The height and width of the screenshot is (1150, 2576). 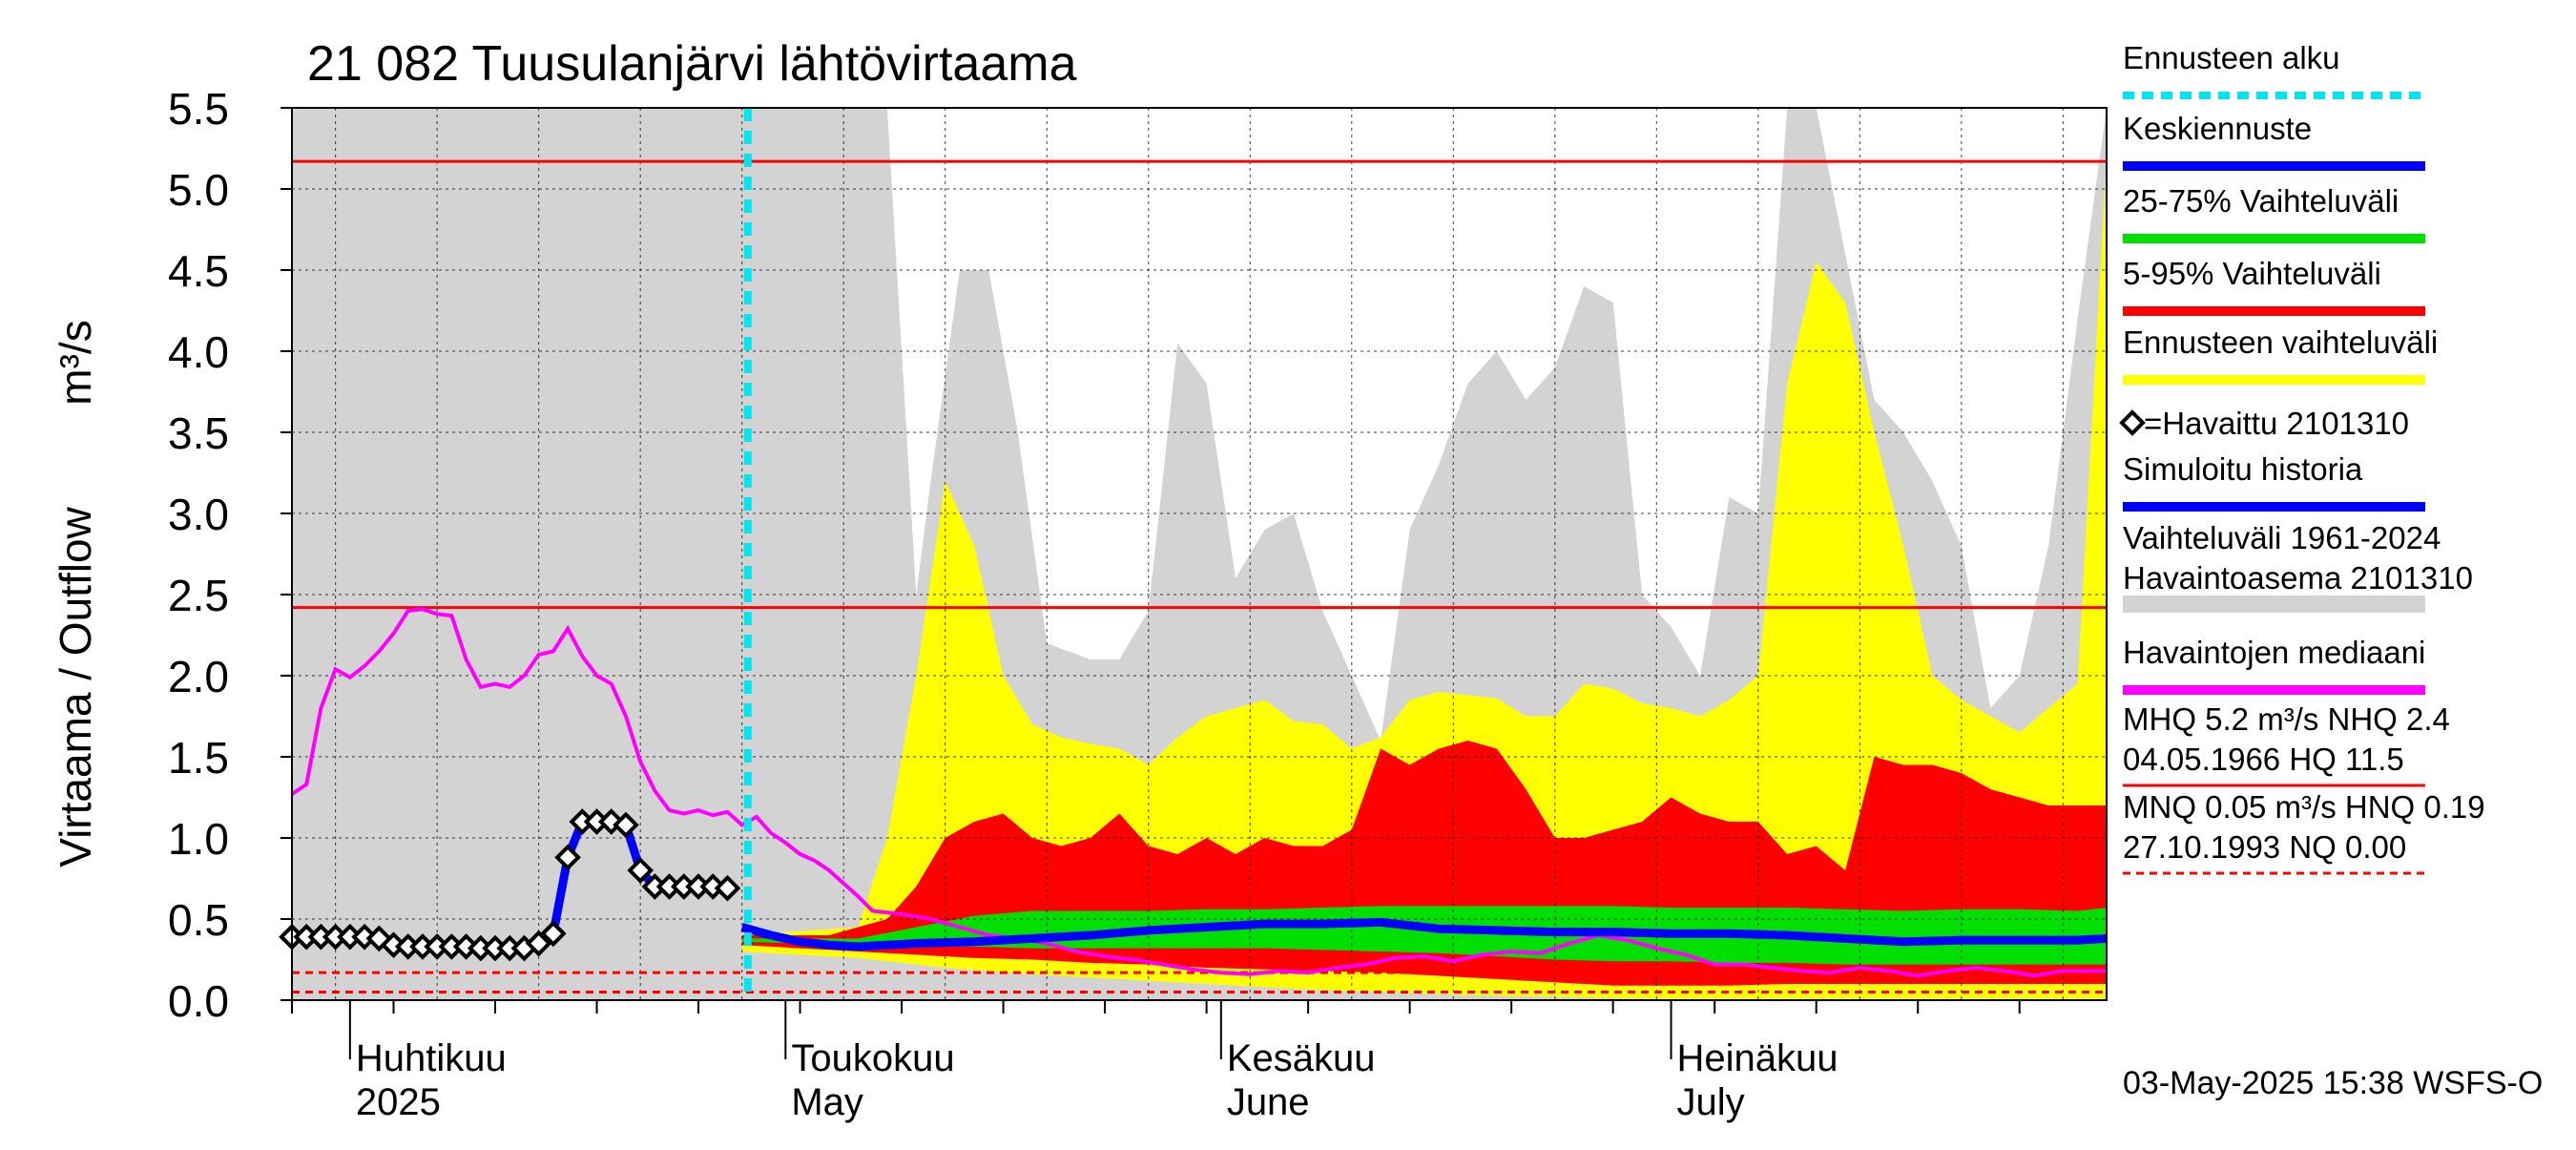 What do you see at coordinates (198, 758) in the screenshot?
I see `y-tick-label: 1.5` at bounding box center [198, 758].